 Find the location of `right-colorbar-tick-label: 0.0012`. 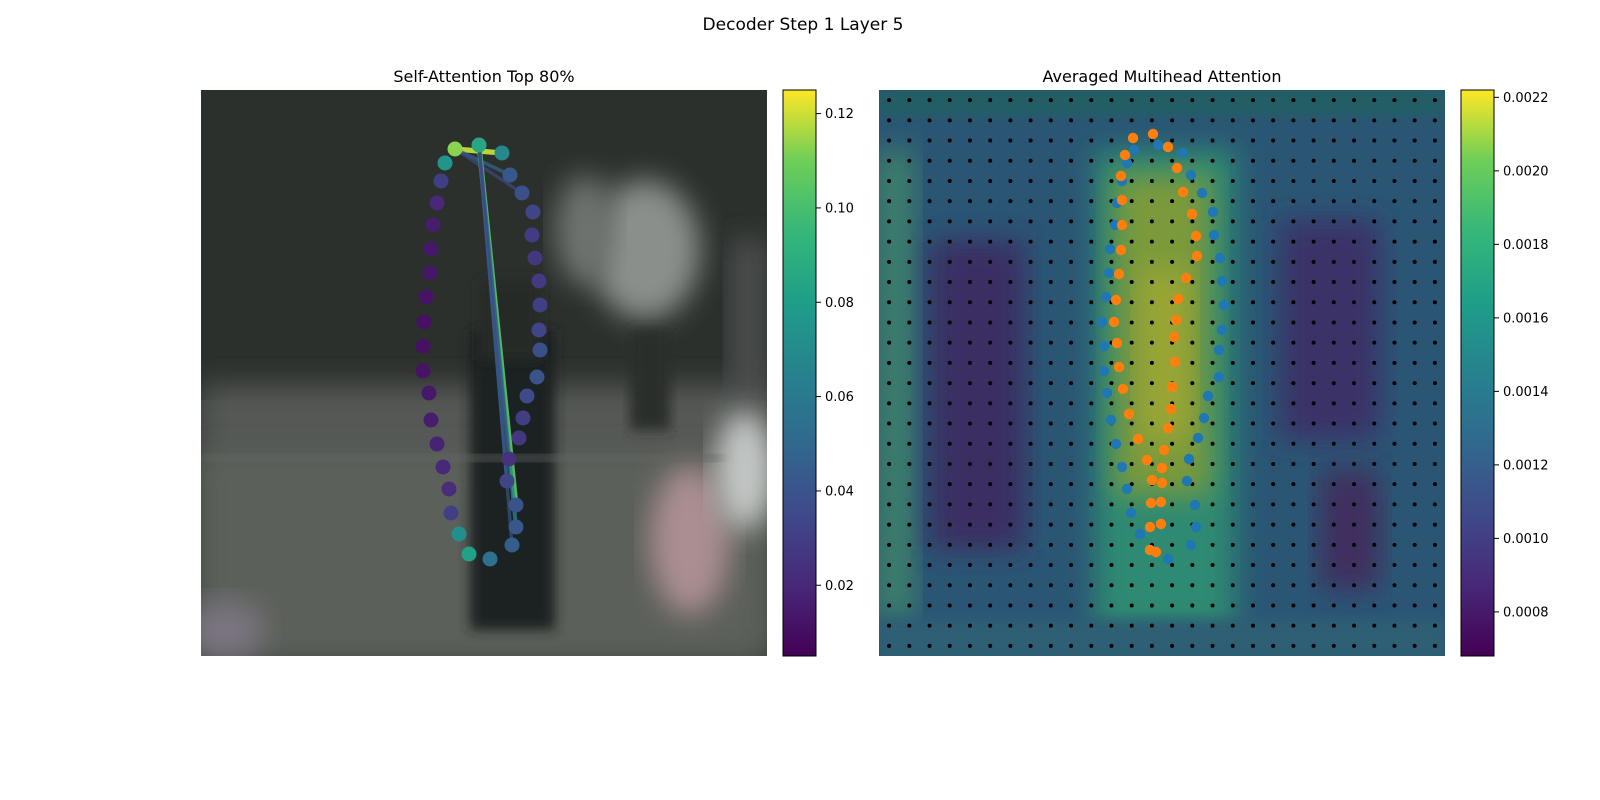

right-colorbar-tick-label: 0.0012 is located at coordinates (1526, 465).